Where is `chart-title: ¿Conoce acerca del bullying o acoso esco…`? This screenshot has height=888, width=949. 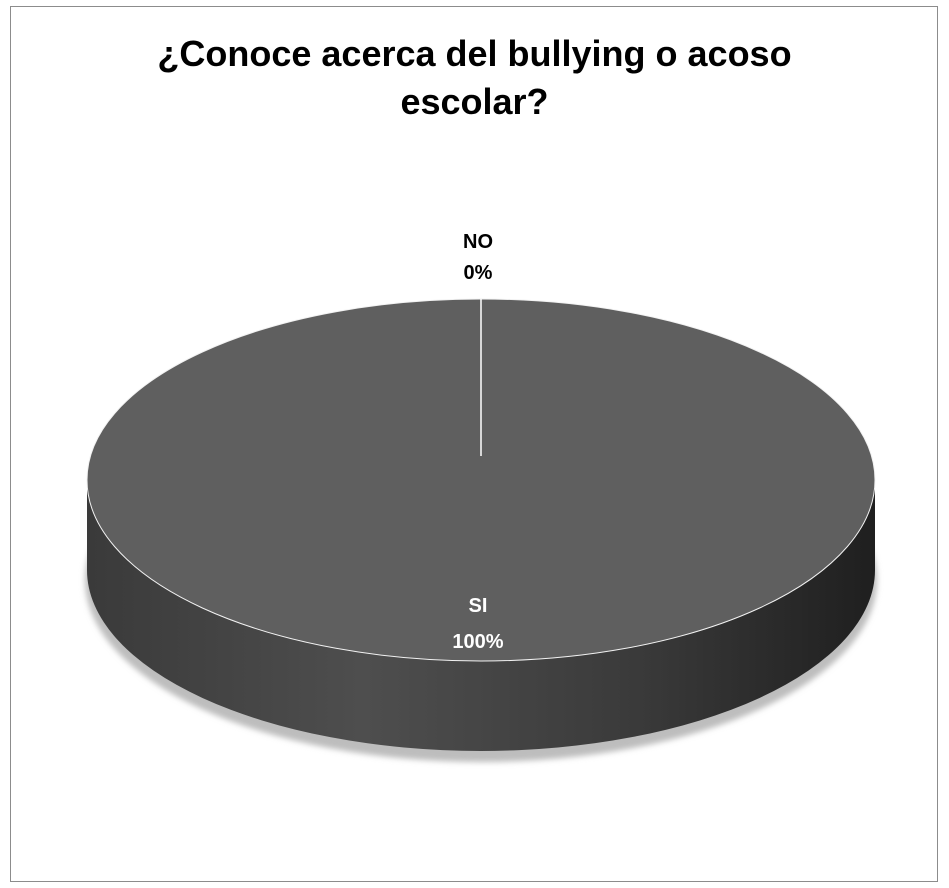 chart-title: ¿Conoce acerca del bullying o acoso esco… is located at coordinates (474, 78).